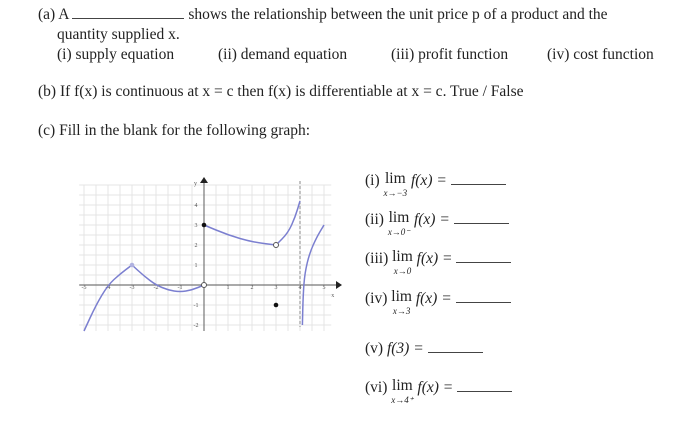  I want to click on part-a-line2: quantity supplied x., so click(118, 34).